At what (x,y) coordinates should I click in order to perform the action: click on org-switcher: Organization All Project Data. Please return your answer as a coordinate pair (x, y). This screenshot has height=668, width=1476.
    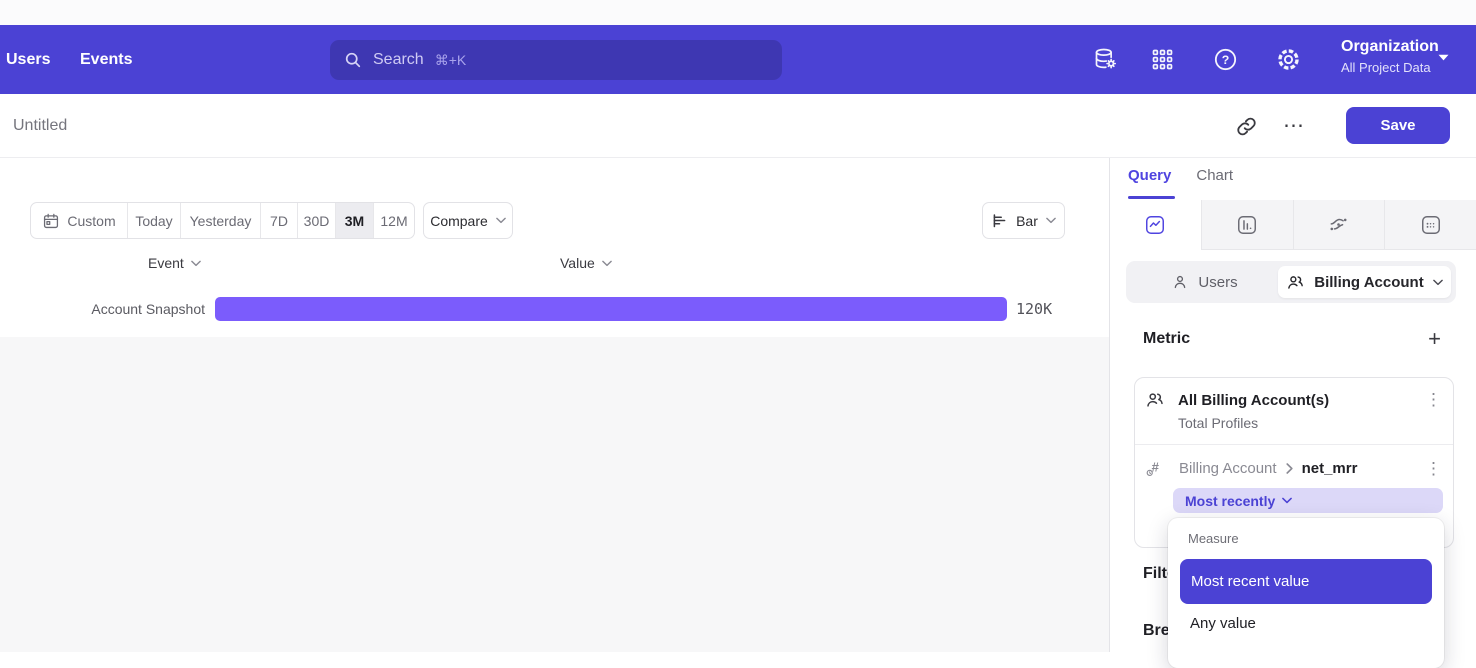
    Looking at the image, I should click on (1390, 56).